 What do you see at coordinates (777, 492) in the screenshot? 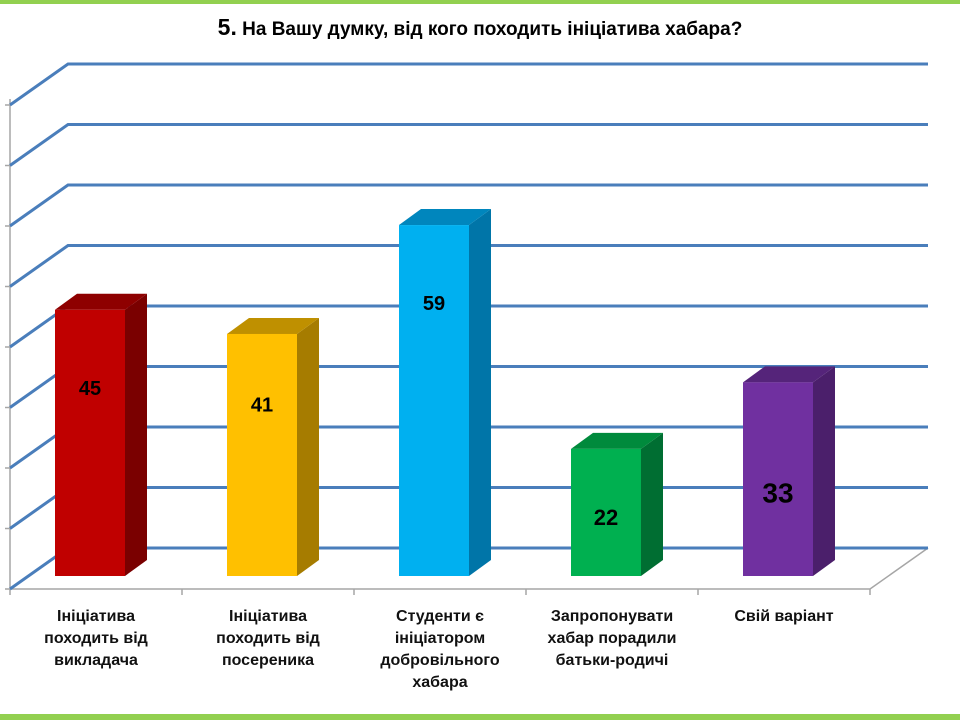
I see `bar-value-label: 33` at bounding box center [777, 492].